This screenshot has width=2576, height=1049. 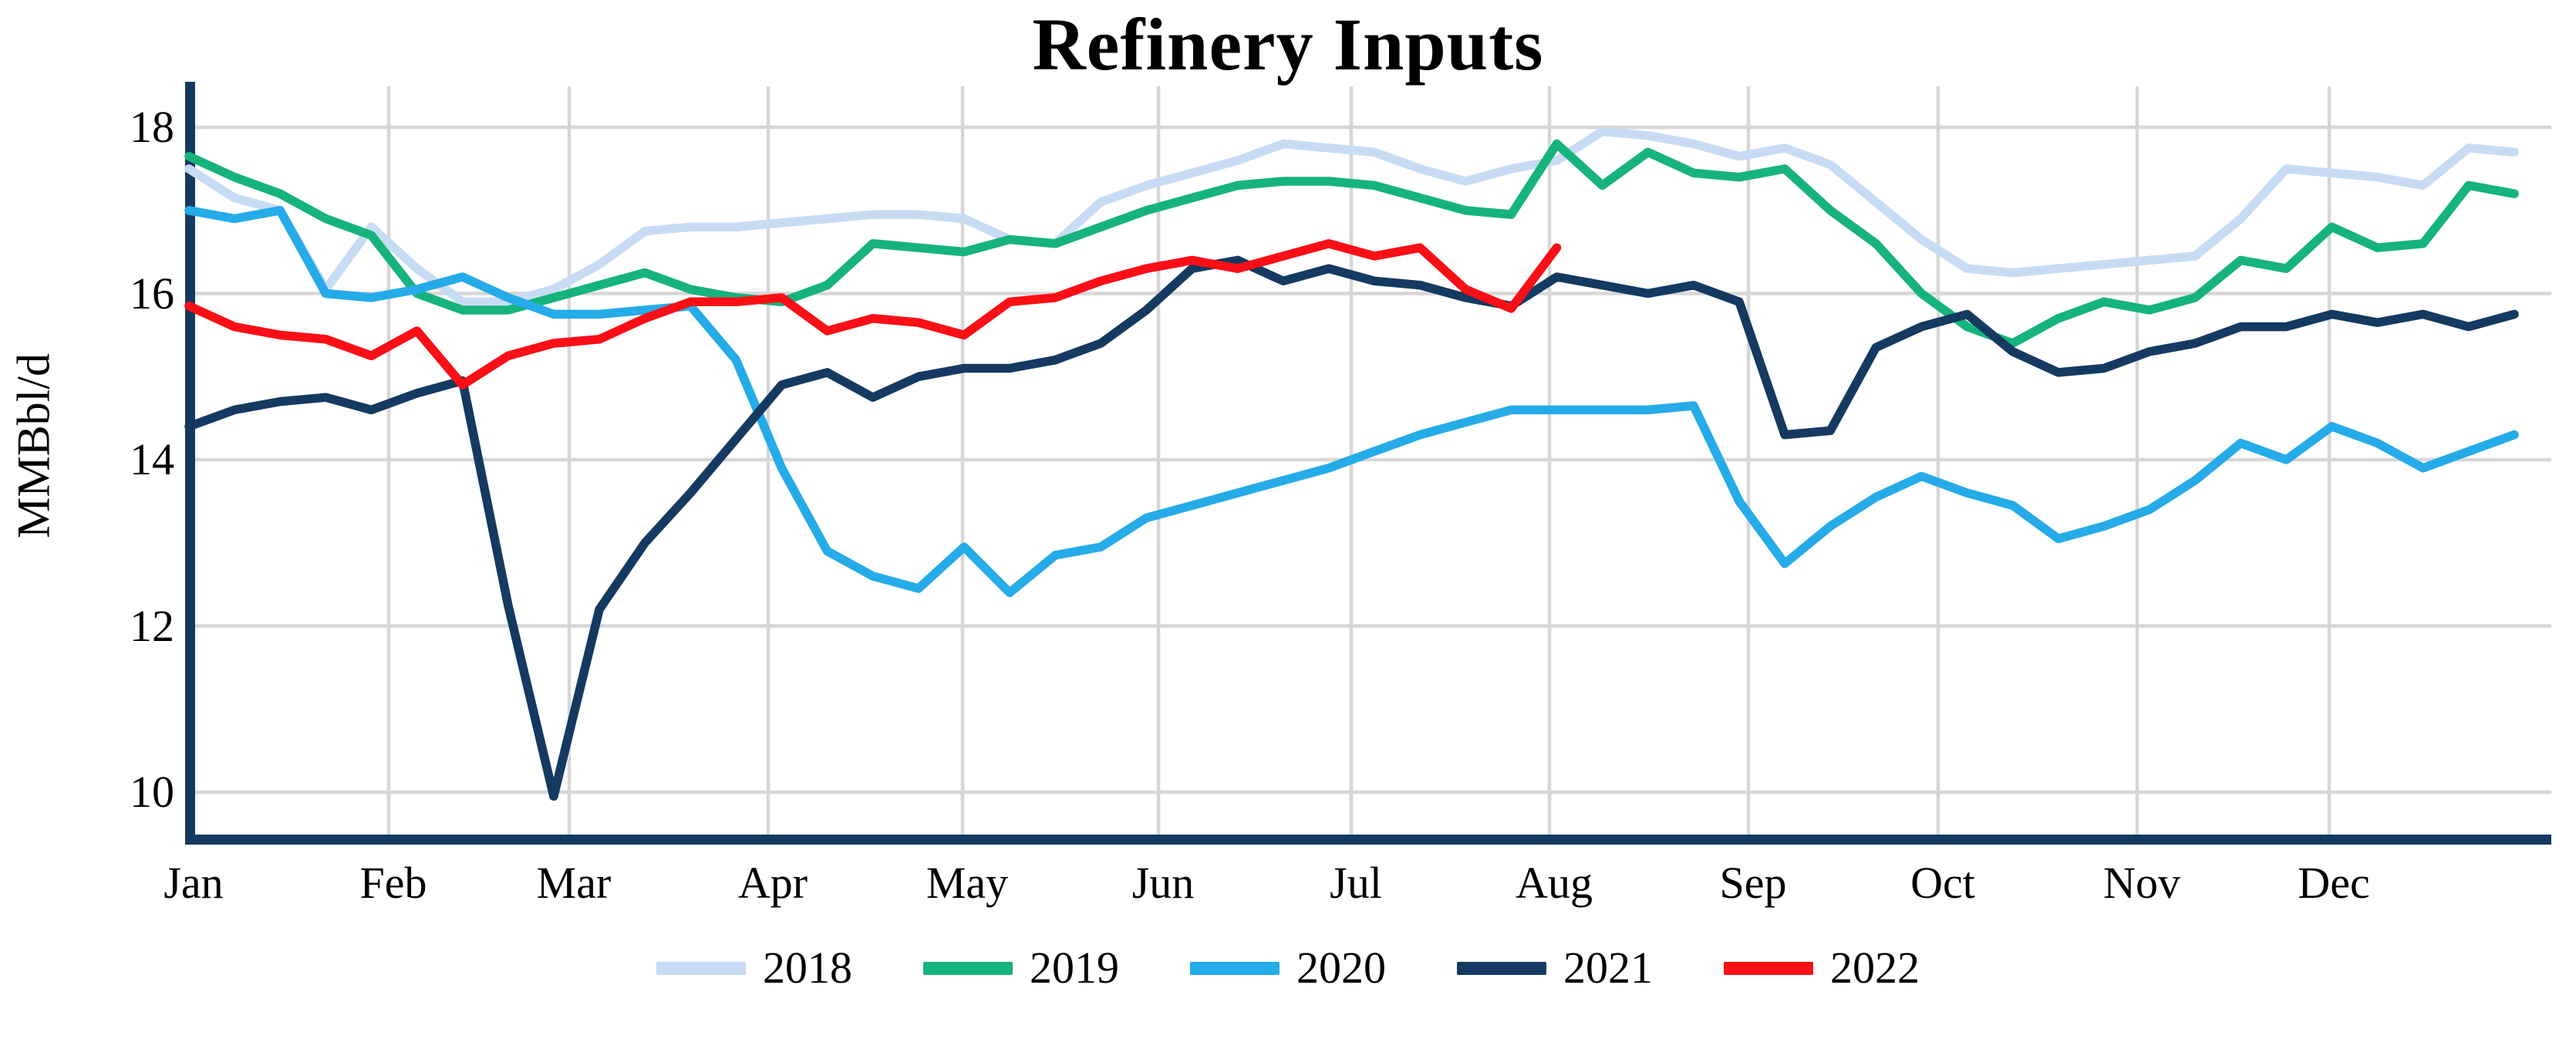 I want to click on legend-label: 2019, so click(x=1074, y=968).